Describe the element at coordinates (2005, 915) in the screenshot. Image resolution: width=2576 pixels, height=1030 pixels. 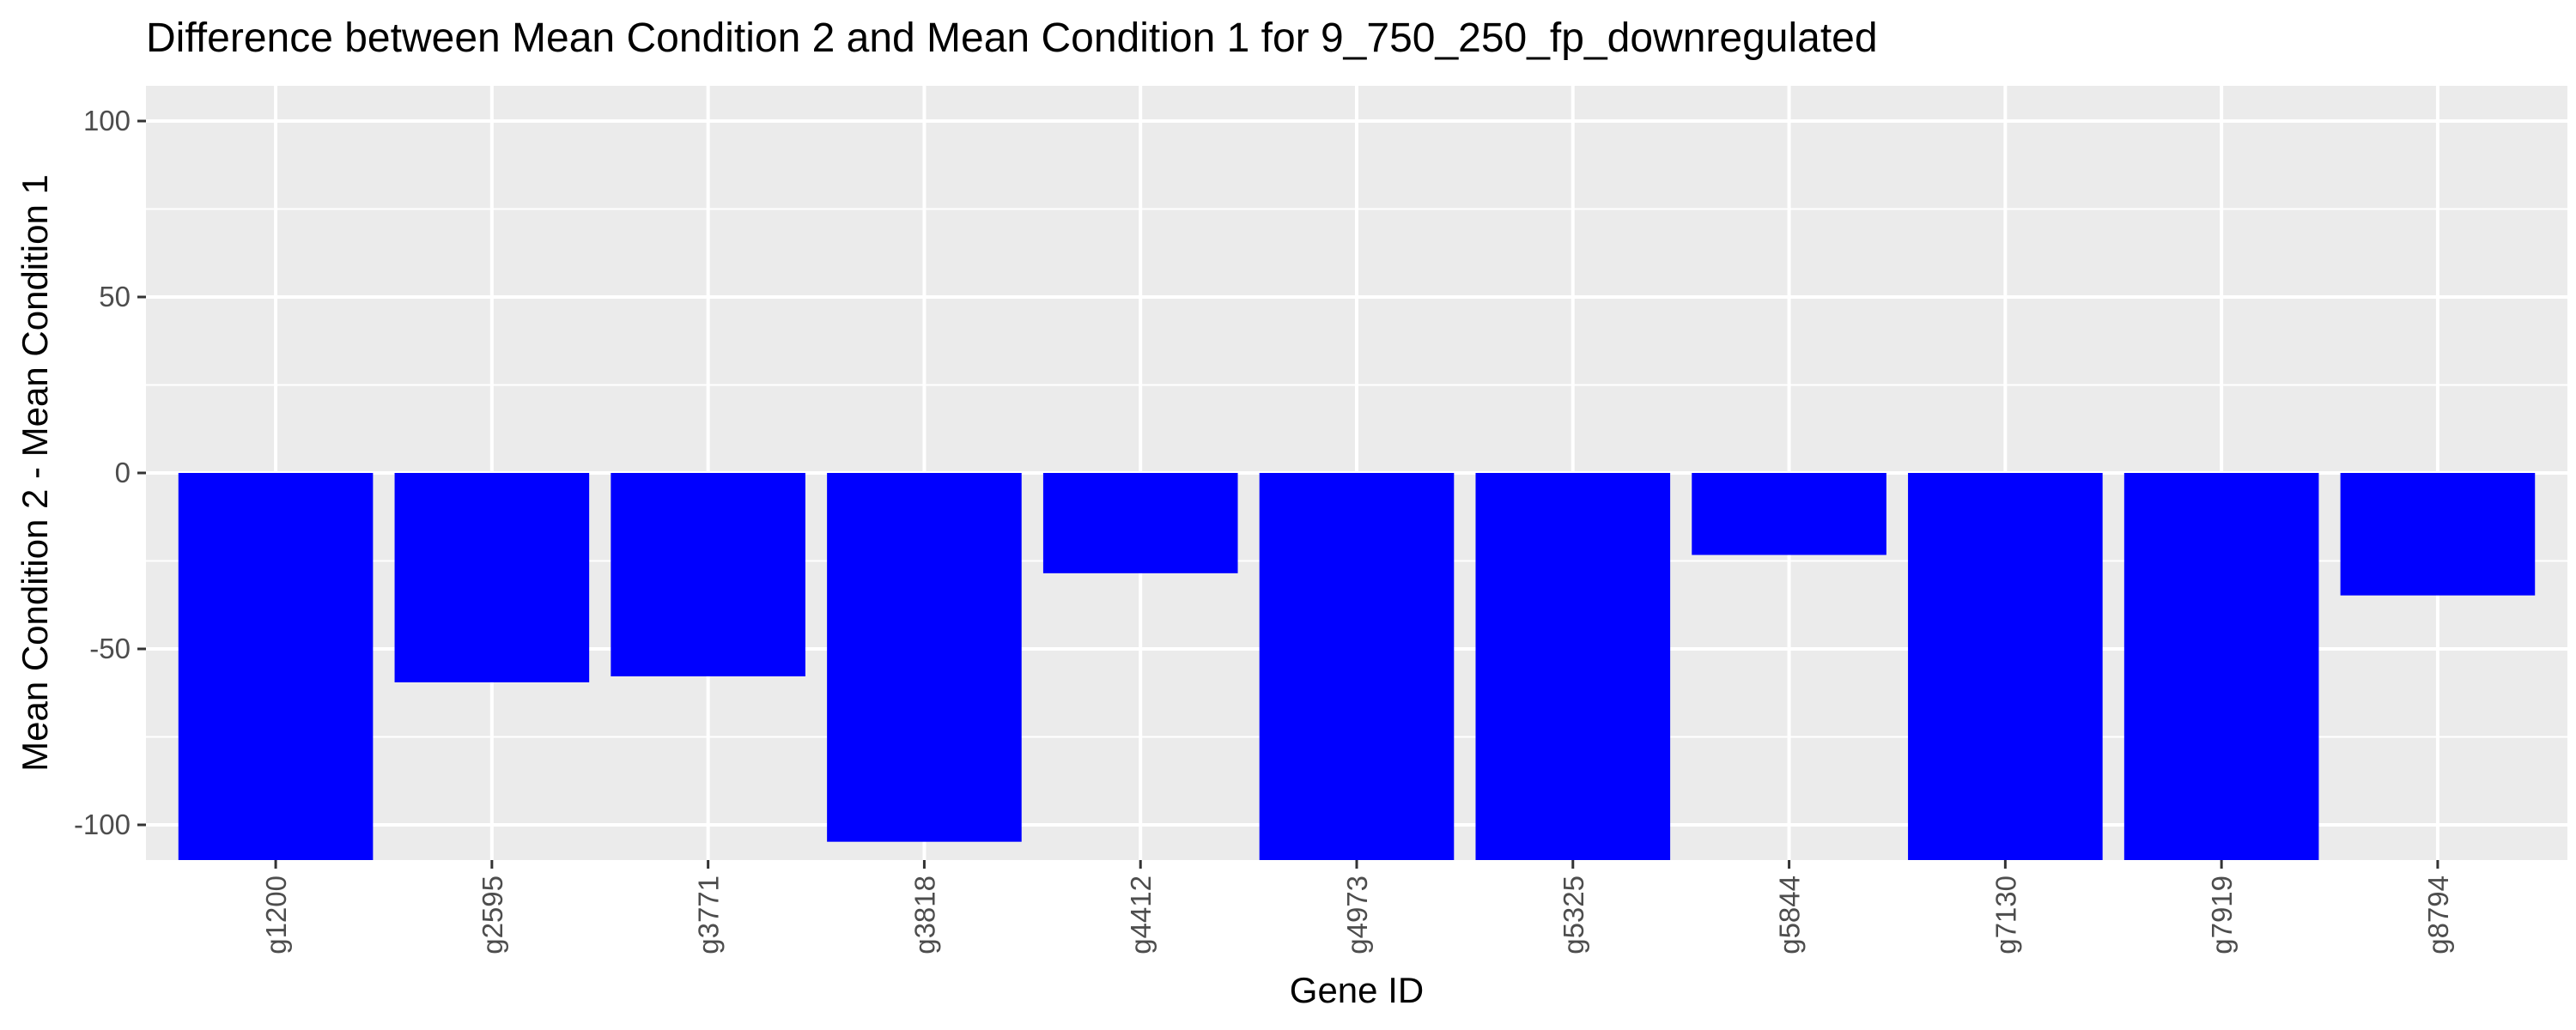
I see `x-tick-label: g7130` at that location.